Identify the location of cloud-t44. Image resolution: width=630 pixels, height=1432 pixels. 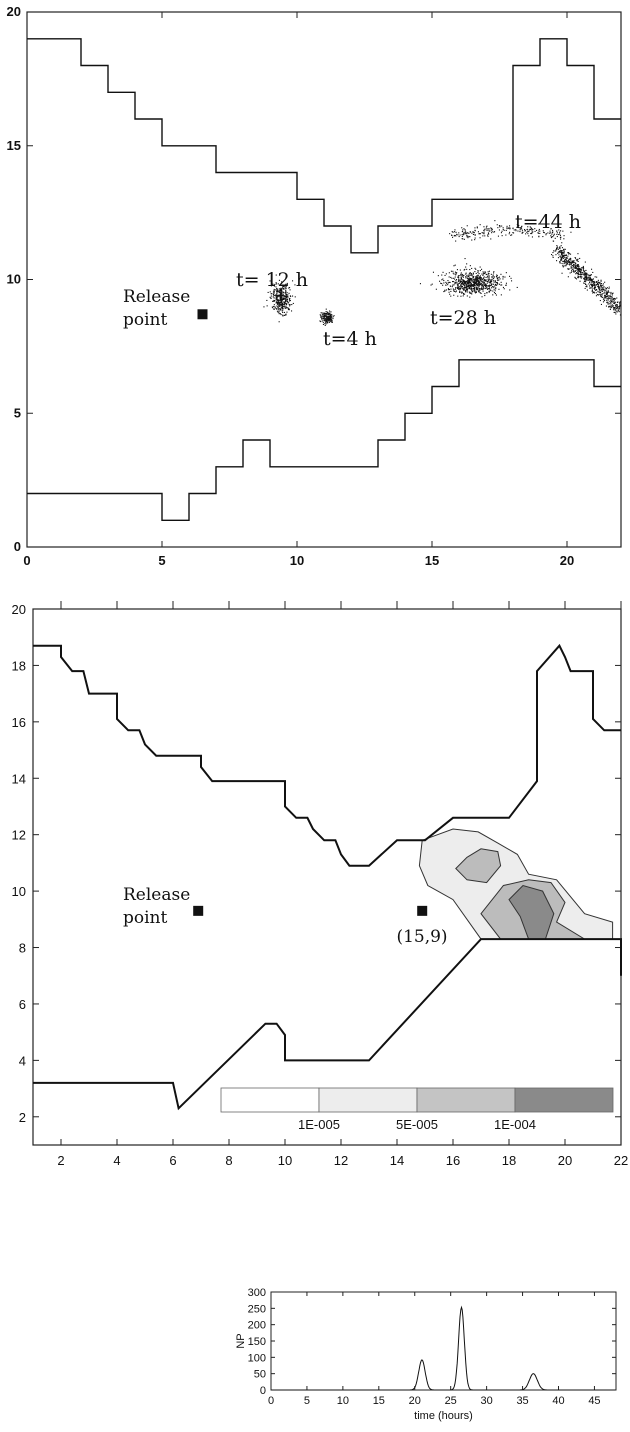
(535, 268).